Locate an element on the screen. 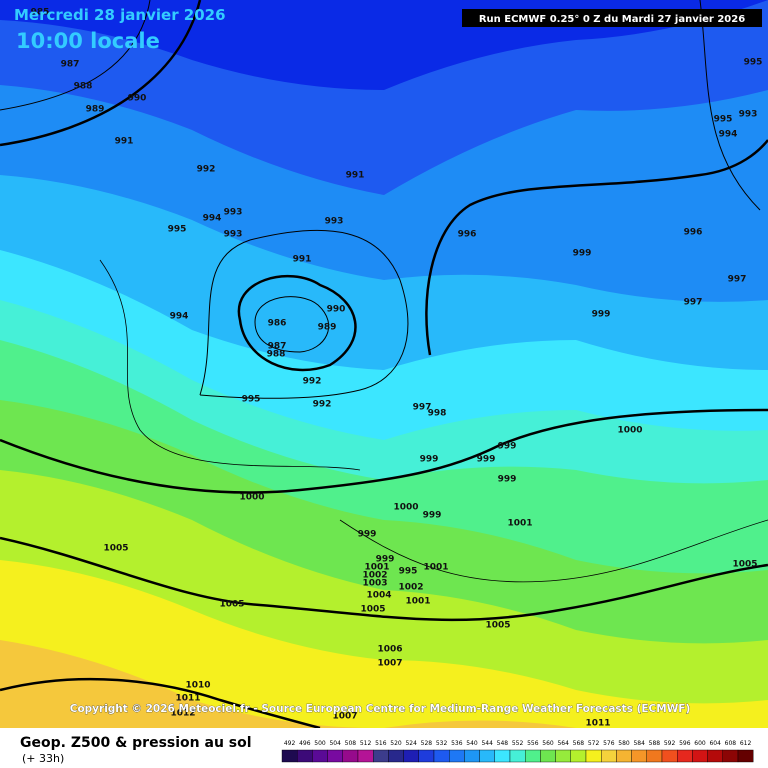 The image size is (768, 768). isobar-label: 996 is located at coordinates (467, 235).